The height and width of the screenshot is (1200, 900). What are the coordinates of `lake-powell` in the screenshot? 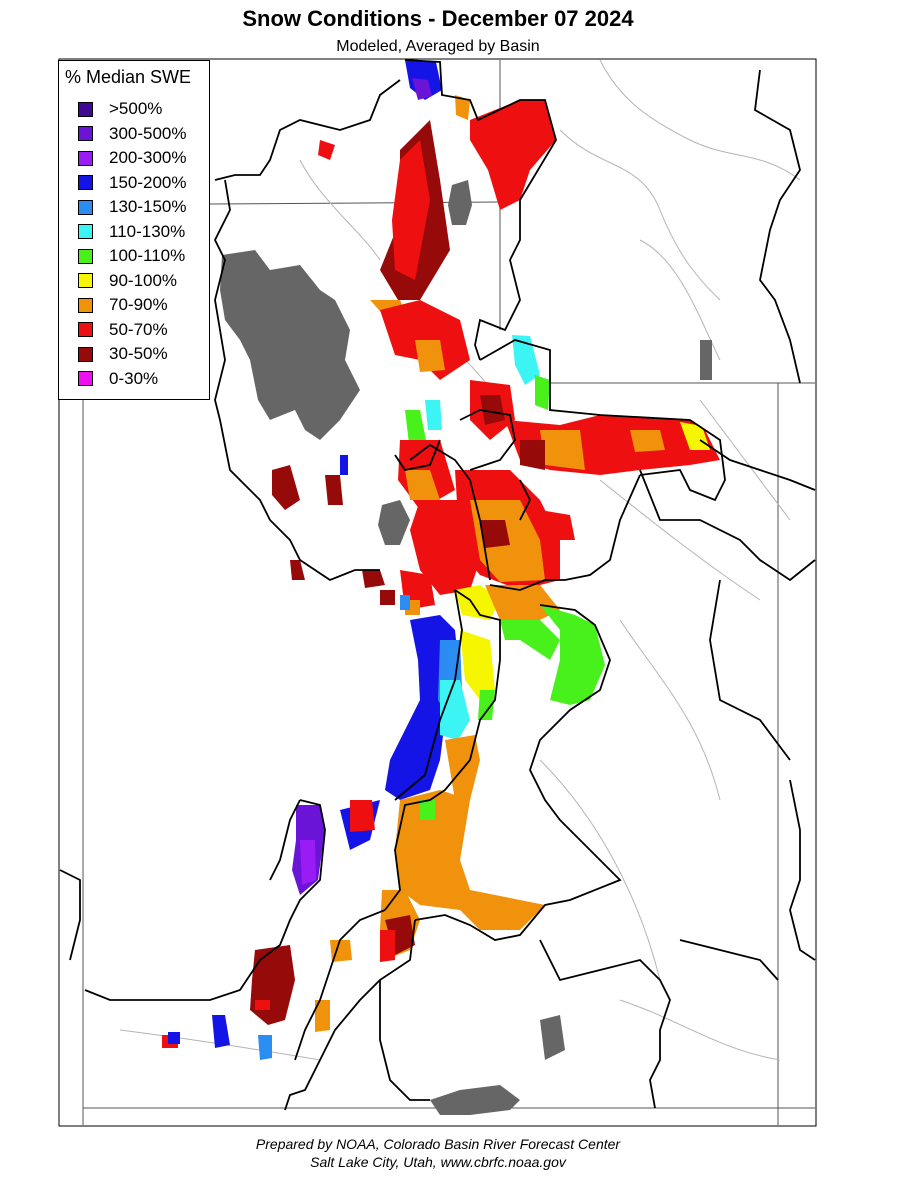 It's located at (475, 1100).